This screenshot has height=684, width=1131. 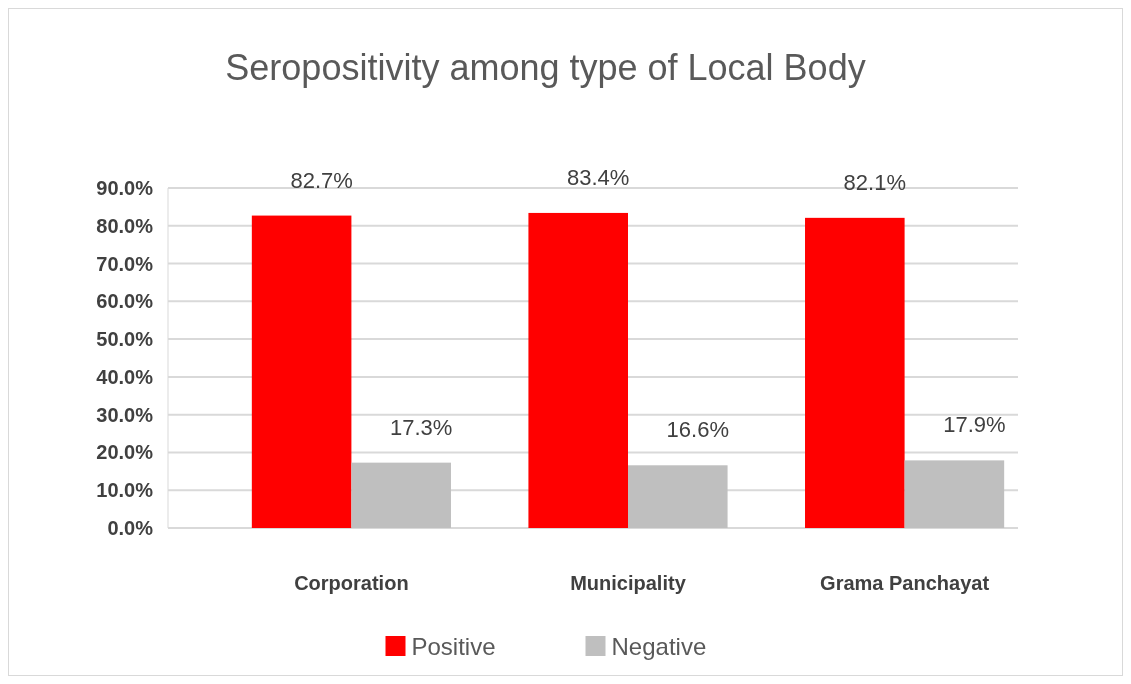 What do you see at coordinates (351, 583) in the screenshot?
I see `x-tick-label: Corporation` at bounding box center [351, 583].